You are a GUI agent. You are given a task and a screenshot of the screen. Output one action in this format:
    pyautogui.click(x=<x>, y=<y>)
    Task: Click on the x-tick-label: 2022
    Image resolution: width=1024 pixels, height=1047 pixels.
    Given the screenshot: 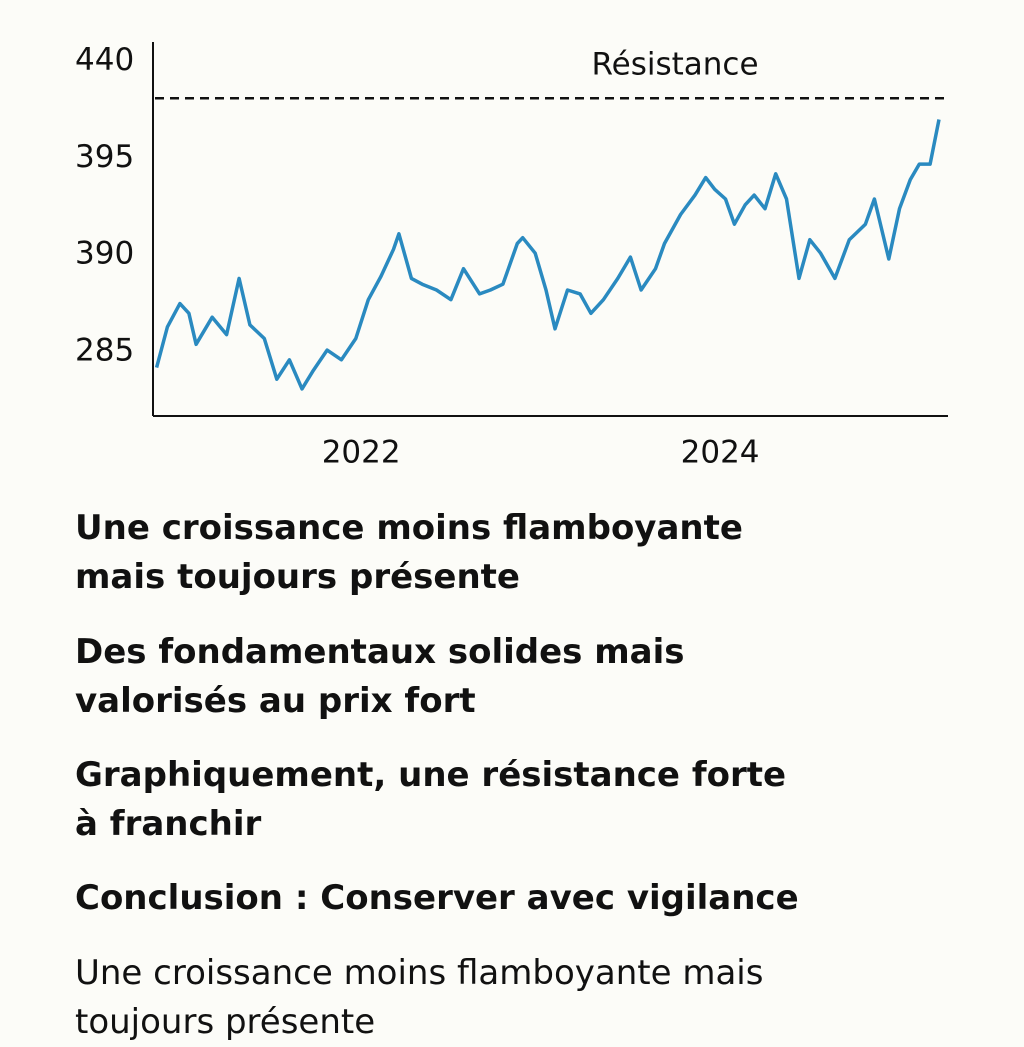 What is the action you would take?
    pyautogui.click(x=361, y=453)
    